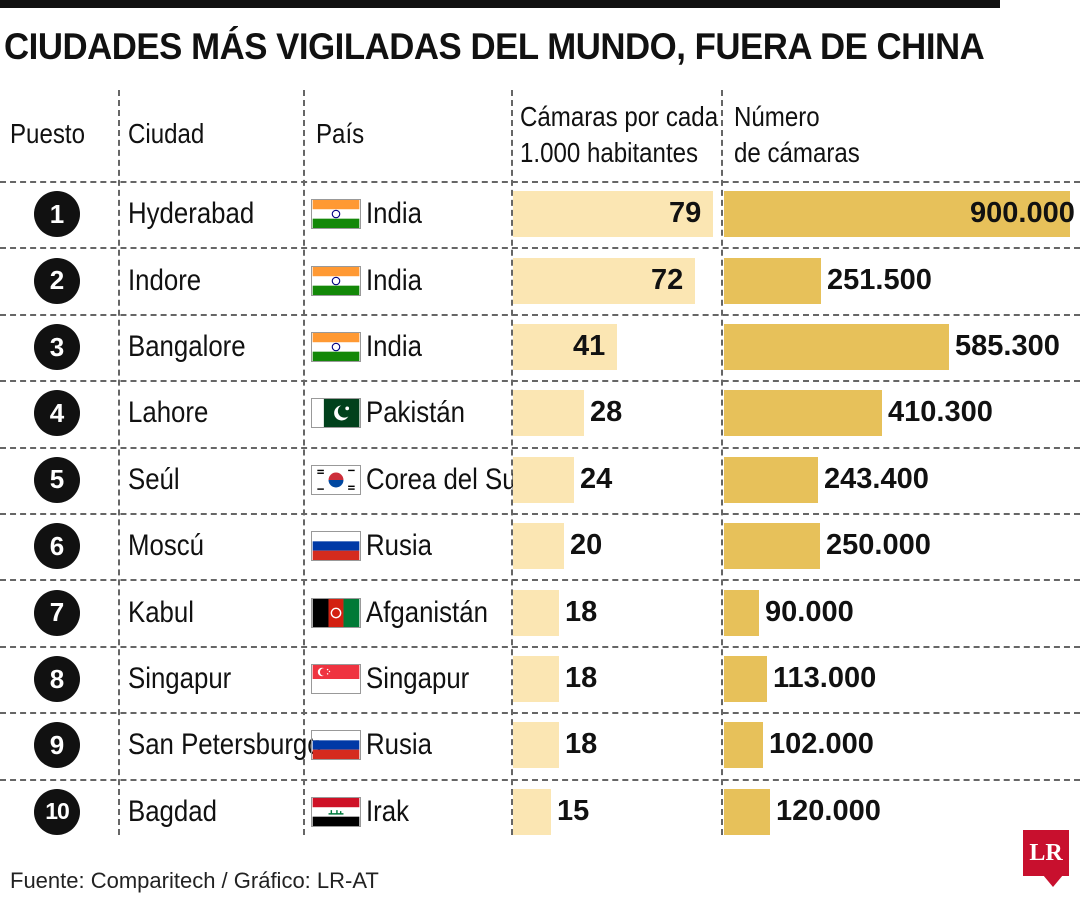 This screenshot has height=900, width=1080. What do you see at coordinates (225, 745) in the screenshot?
I see `city-name: San Petersburgo` at bounding box center [225, 745].